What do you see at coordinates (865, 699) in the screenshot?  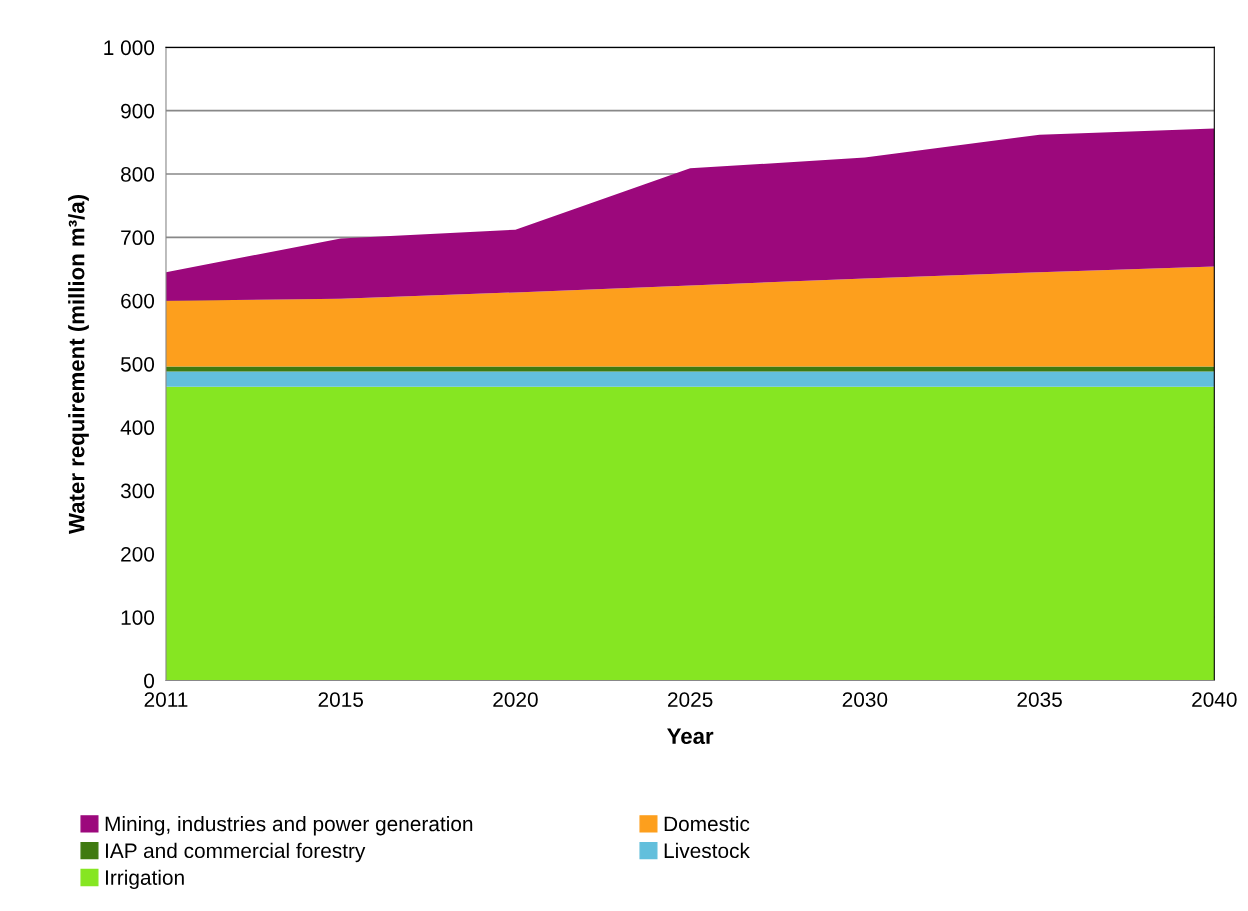 I see `x-tick-label: 2030` at bounding box center [865, 699].